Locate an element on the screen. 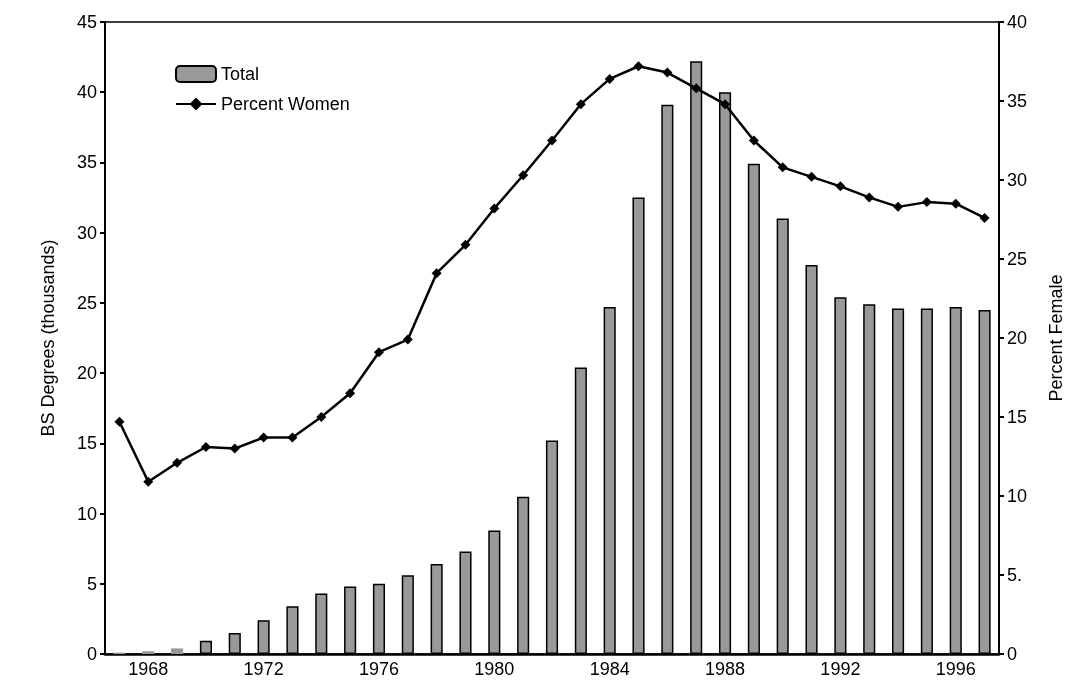  y-tick-label: 30 is located at coordinates (86, 232).